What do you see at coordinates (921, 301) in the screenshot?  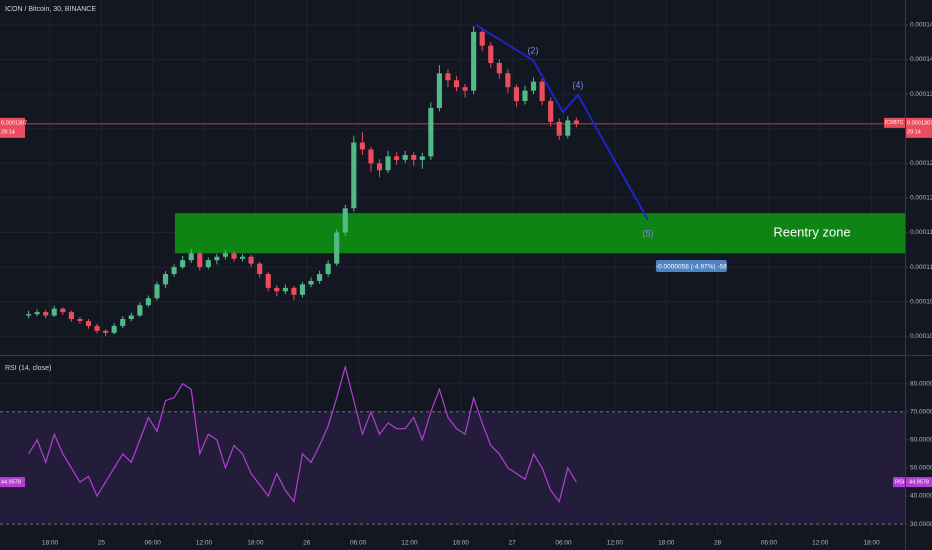 I see `y-tick-label: 0.0001050` at bounding box center [921, 301].